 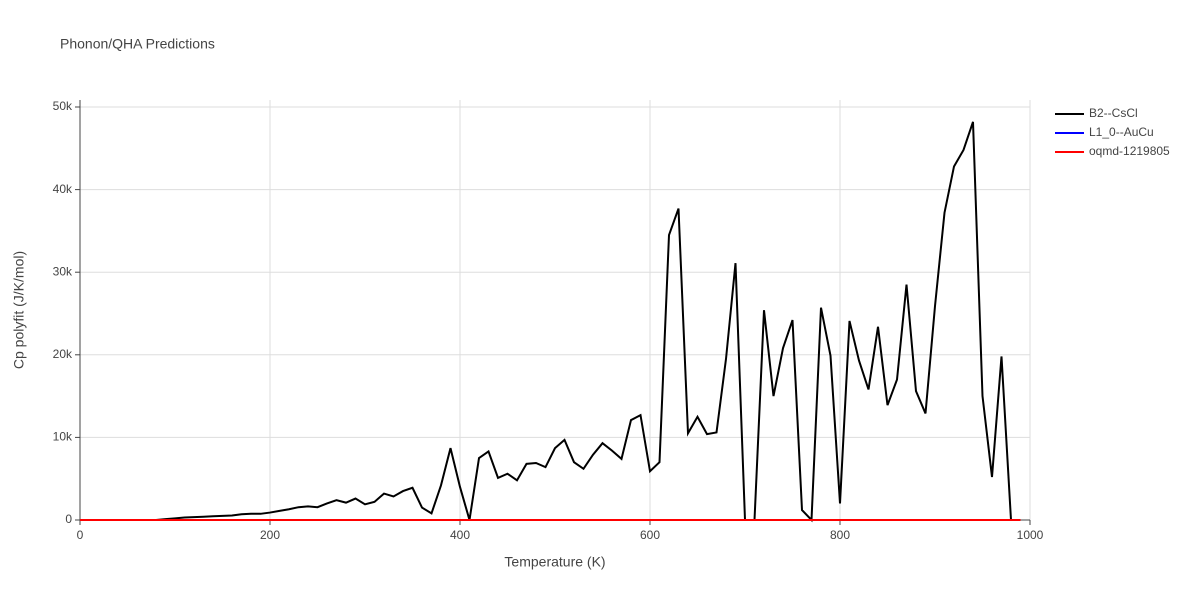 I want to click on x-tick-label: 1000, so click(x=1030, y=535).